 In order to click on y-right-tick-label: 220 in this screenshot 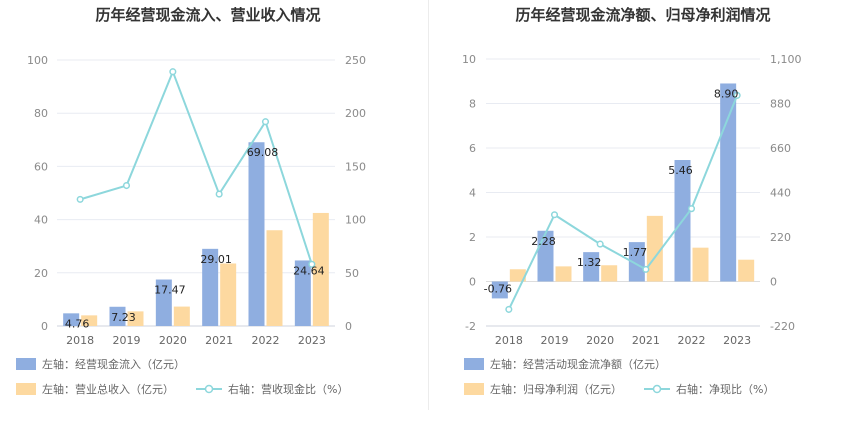, I will do `click(780, 237)`.